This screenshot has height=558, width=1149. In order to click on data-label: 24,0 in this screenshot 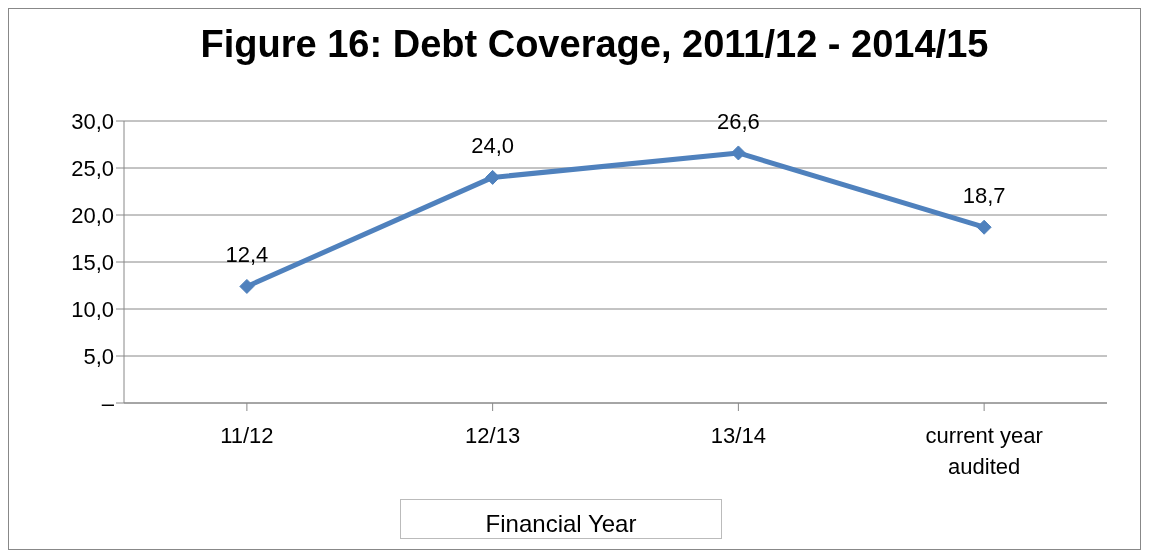, I will do `click(493, 146)`.